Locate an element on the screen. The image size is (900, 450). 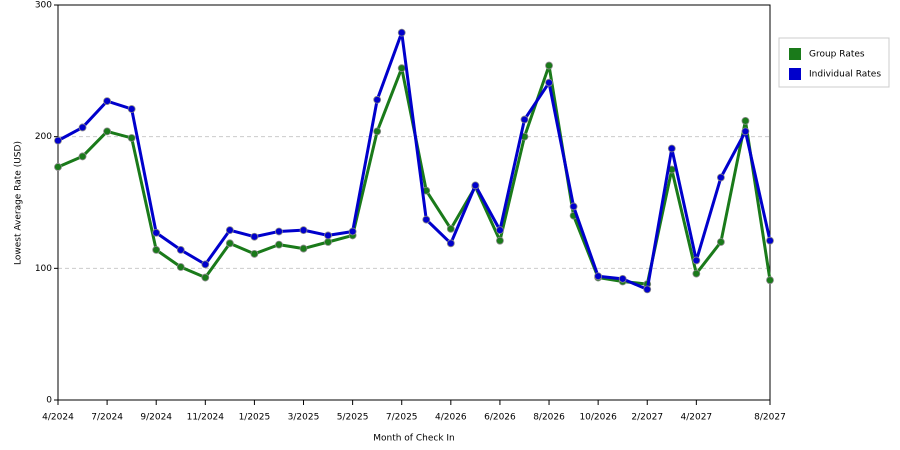
x-tick-label: 2/2027 is located at coordinates (647, 418).